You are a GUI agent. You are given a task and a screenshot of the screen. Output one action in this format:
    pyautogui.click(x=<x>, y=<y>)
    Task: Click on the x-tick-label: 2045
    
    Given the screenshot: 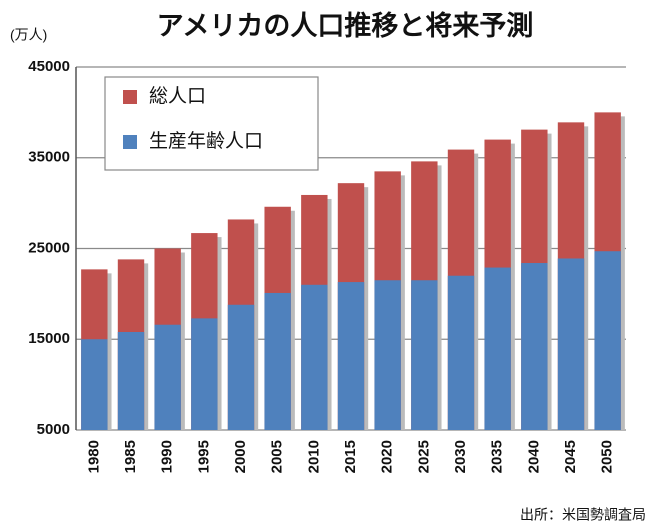 What is the action you would take?
    pyautogui.click(x=570, y=456)
    